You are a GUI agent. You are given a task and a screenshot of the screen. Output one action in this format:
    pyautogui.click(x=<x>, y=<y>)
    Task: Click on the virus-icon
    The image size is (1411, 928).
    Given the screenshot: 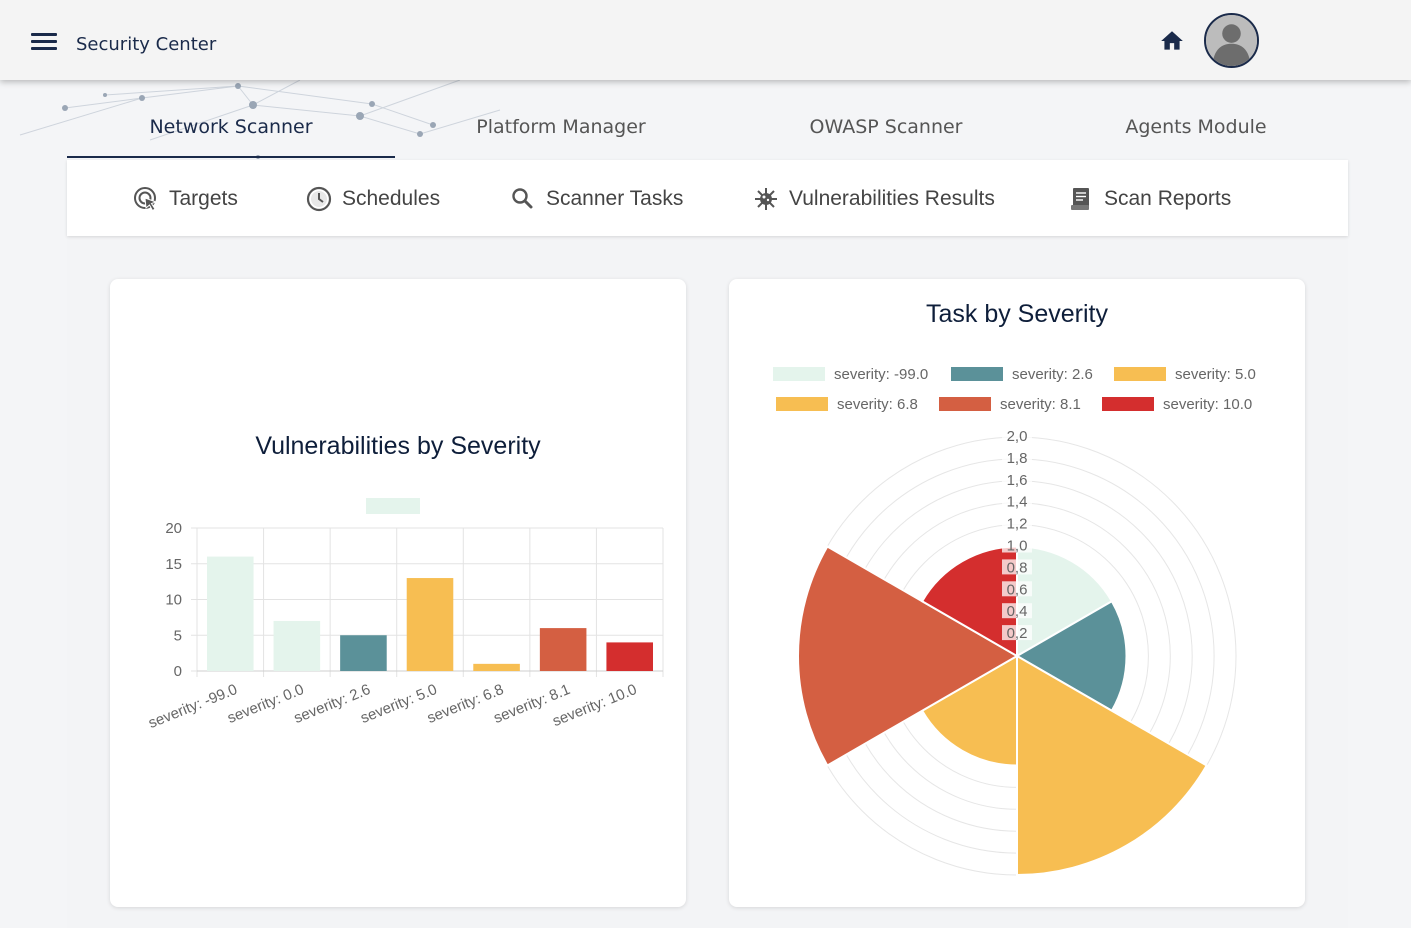 What is the action you would take?
    pyautogui.click(x=766, y=199)
    